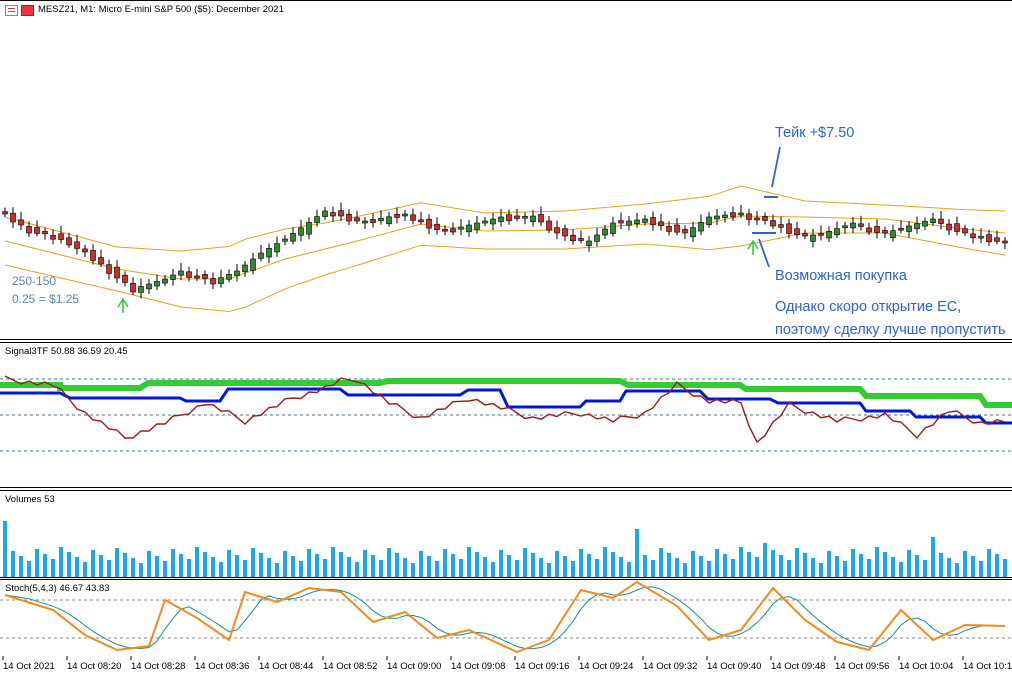 The height and width of the screenshot is (678, 1012). I want to click on up-arrow-icon, so click(123, 305).